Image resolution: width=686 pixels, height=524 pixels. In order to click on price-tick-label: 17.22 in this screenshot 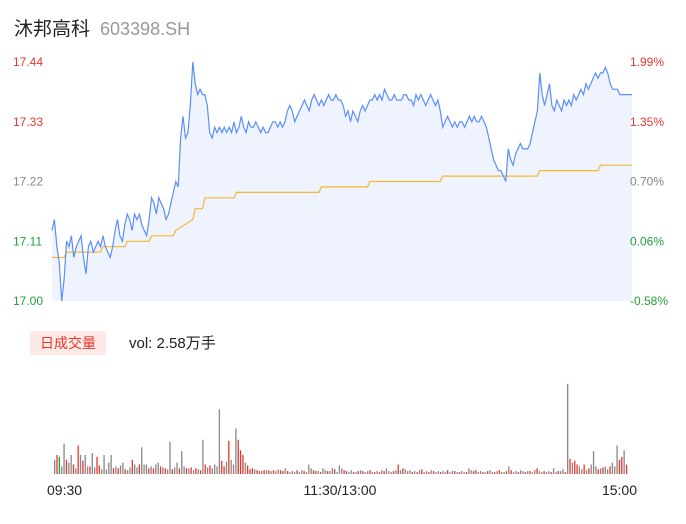, I will do `click(28, 182)`.